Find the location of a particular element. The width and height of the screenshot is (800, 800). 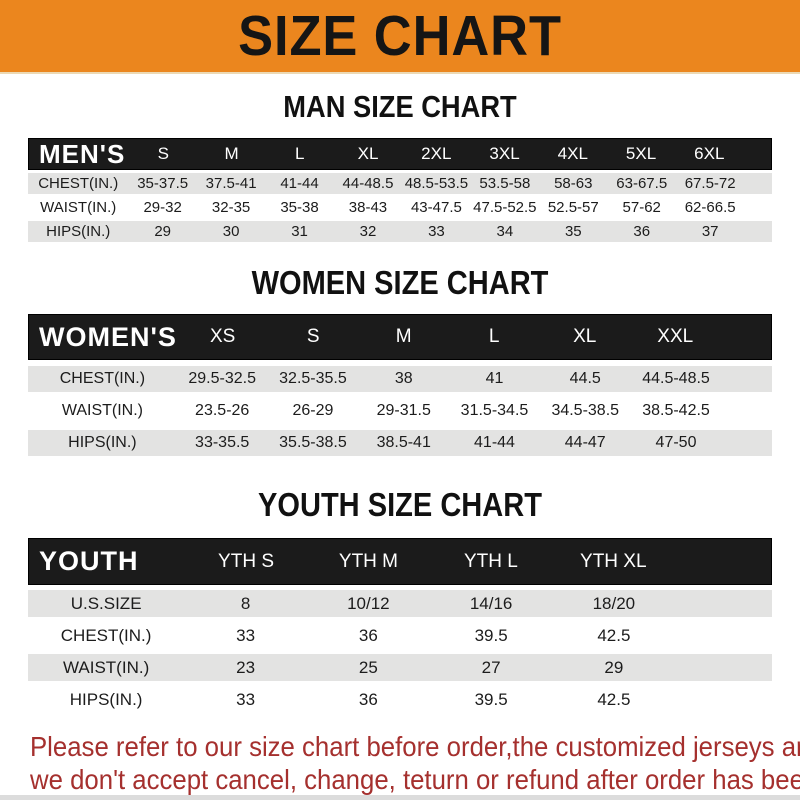

youth-section-heading: YOUTH SIZE CHART is located at coordinates (400, 504).